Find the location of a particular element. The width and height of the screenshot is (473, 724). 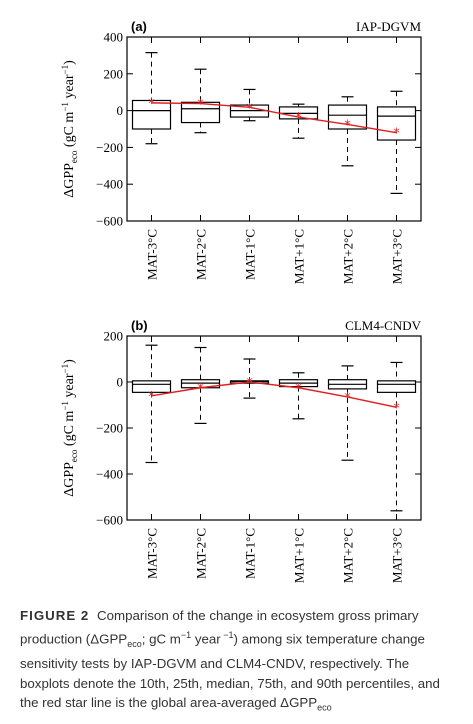

panel-b-model-name: CLM4-CNDV is located at coordinates (383, 325).